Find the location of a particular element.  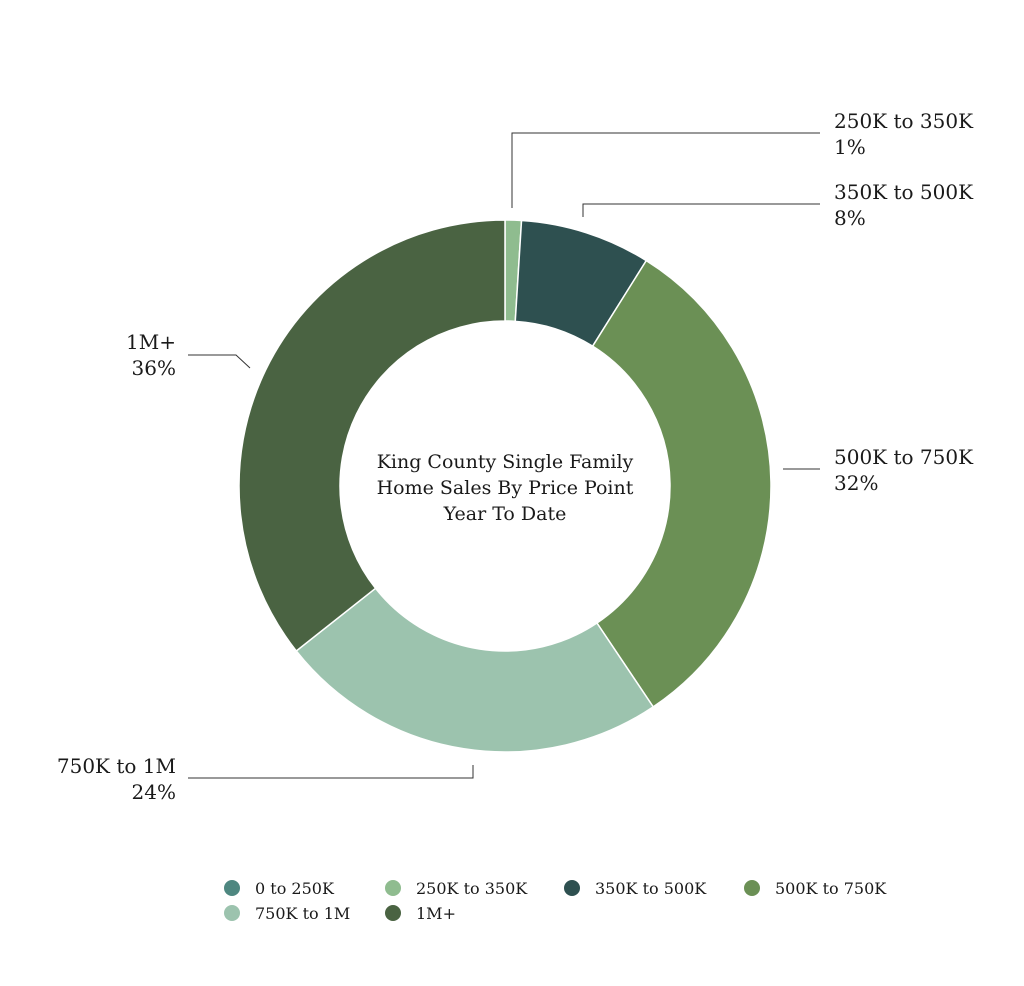

callout-250k-to-350k: 250K to 350K 1% is located at coordinates (742, 158).